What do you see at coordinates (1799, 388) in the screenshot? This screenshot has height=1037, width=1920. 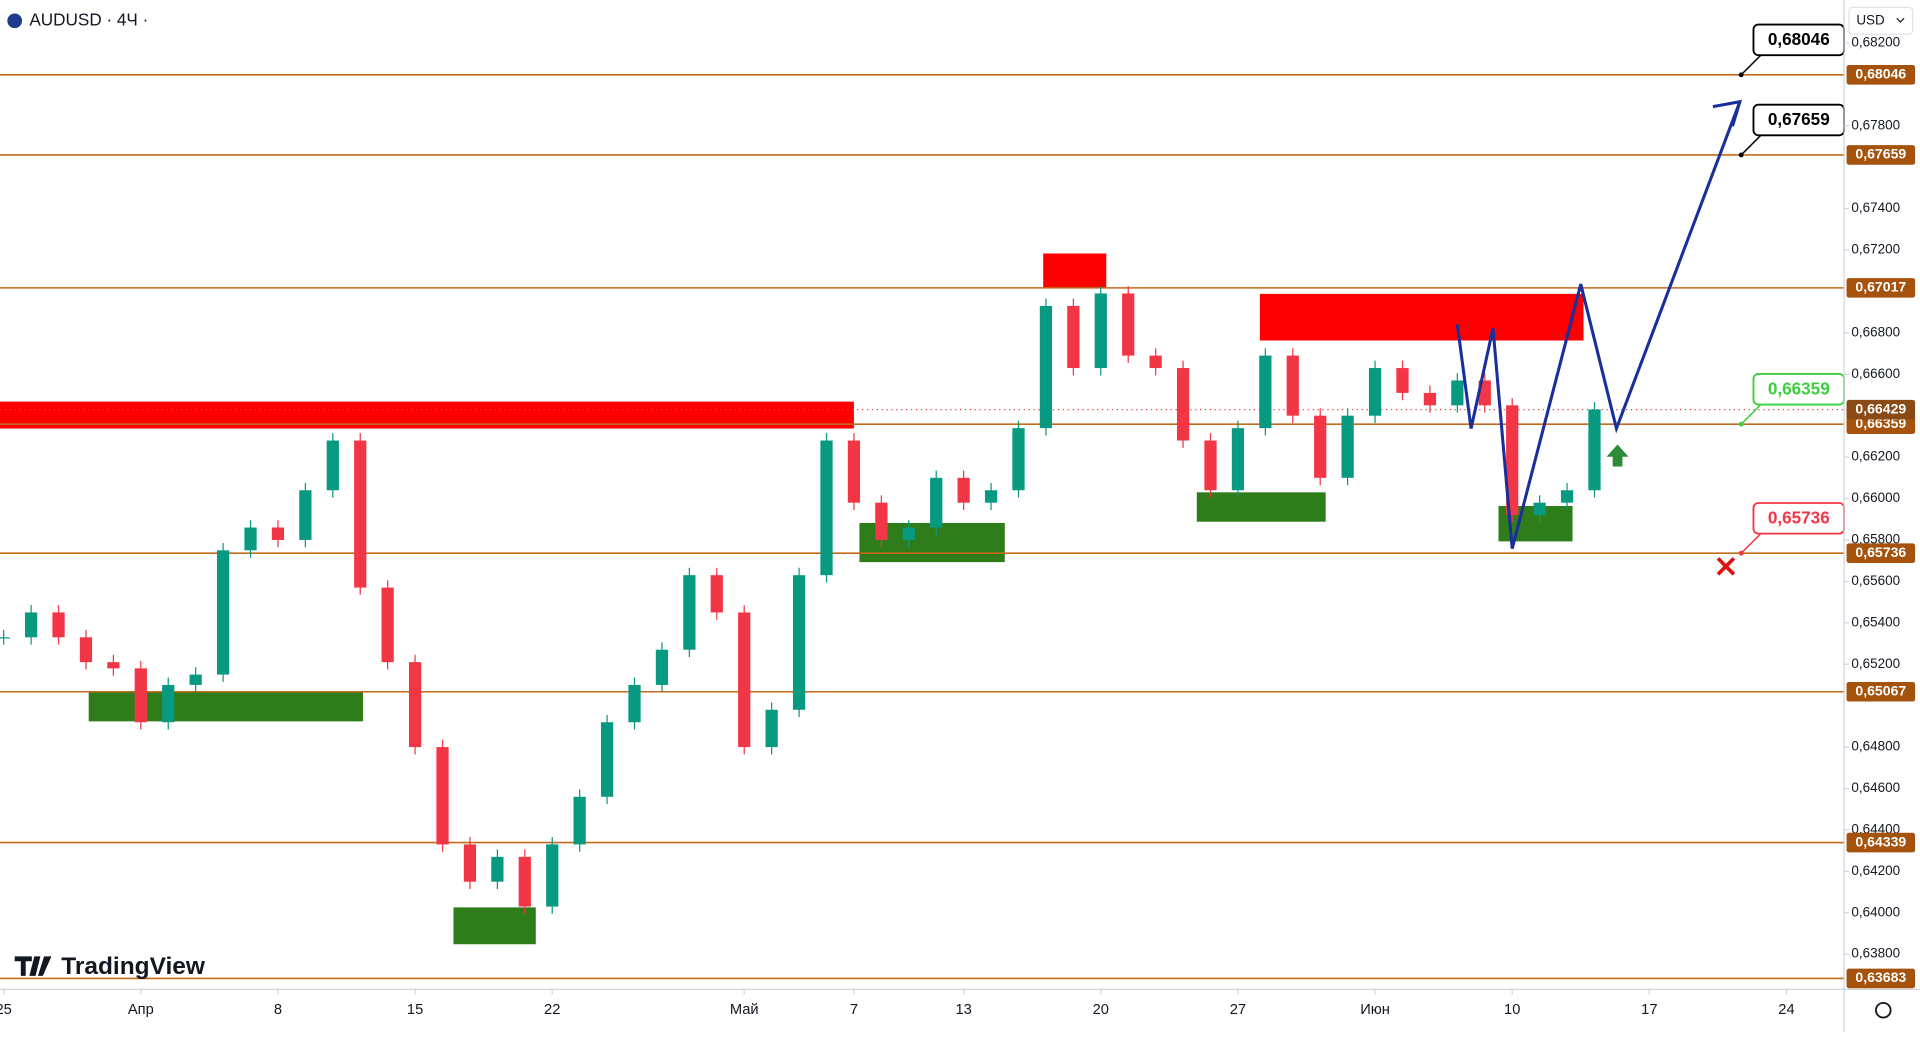 I see `callout-label: 0,66359` at bounding box center [1799, 388].